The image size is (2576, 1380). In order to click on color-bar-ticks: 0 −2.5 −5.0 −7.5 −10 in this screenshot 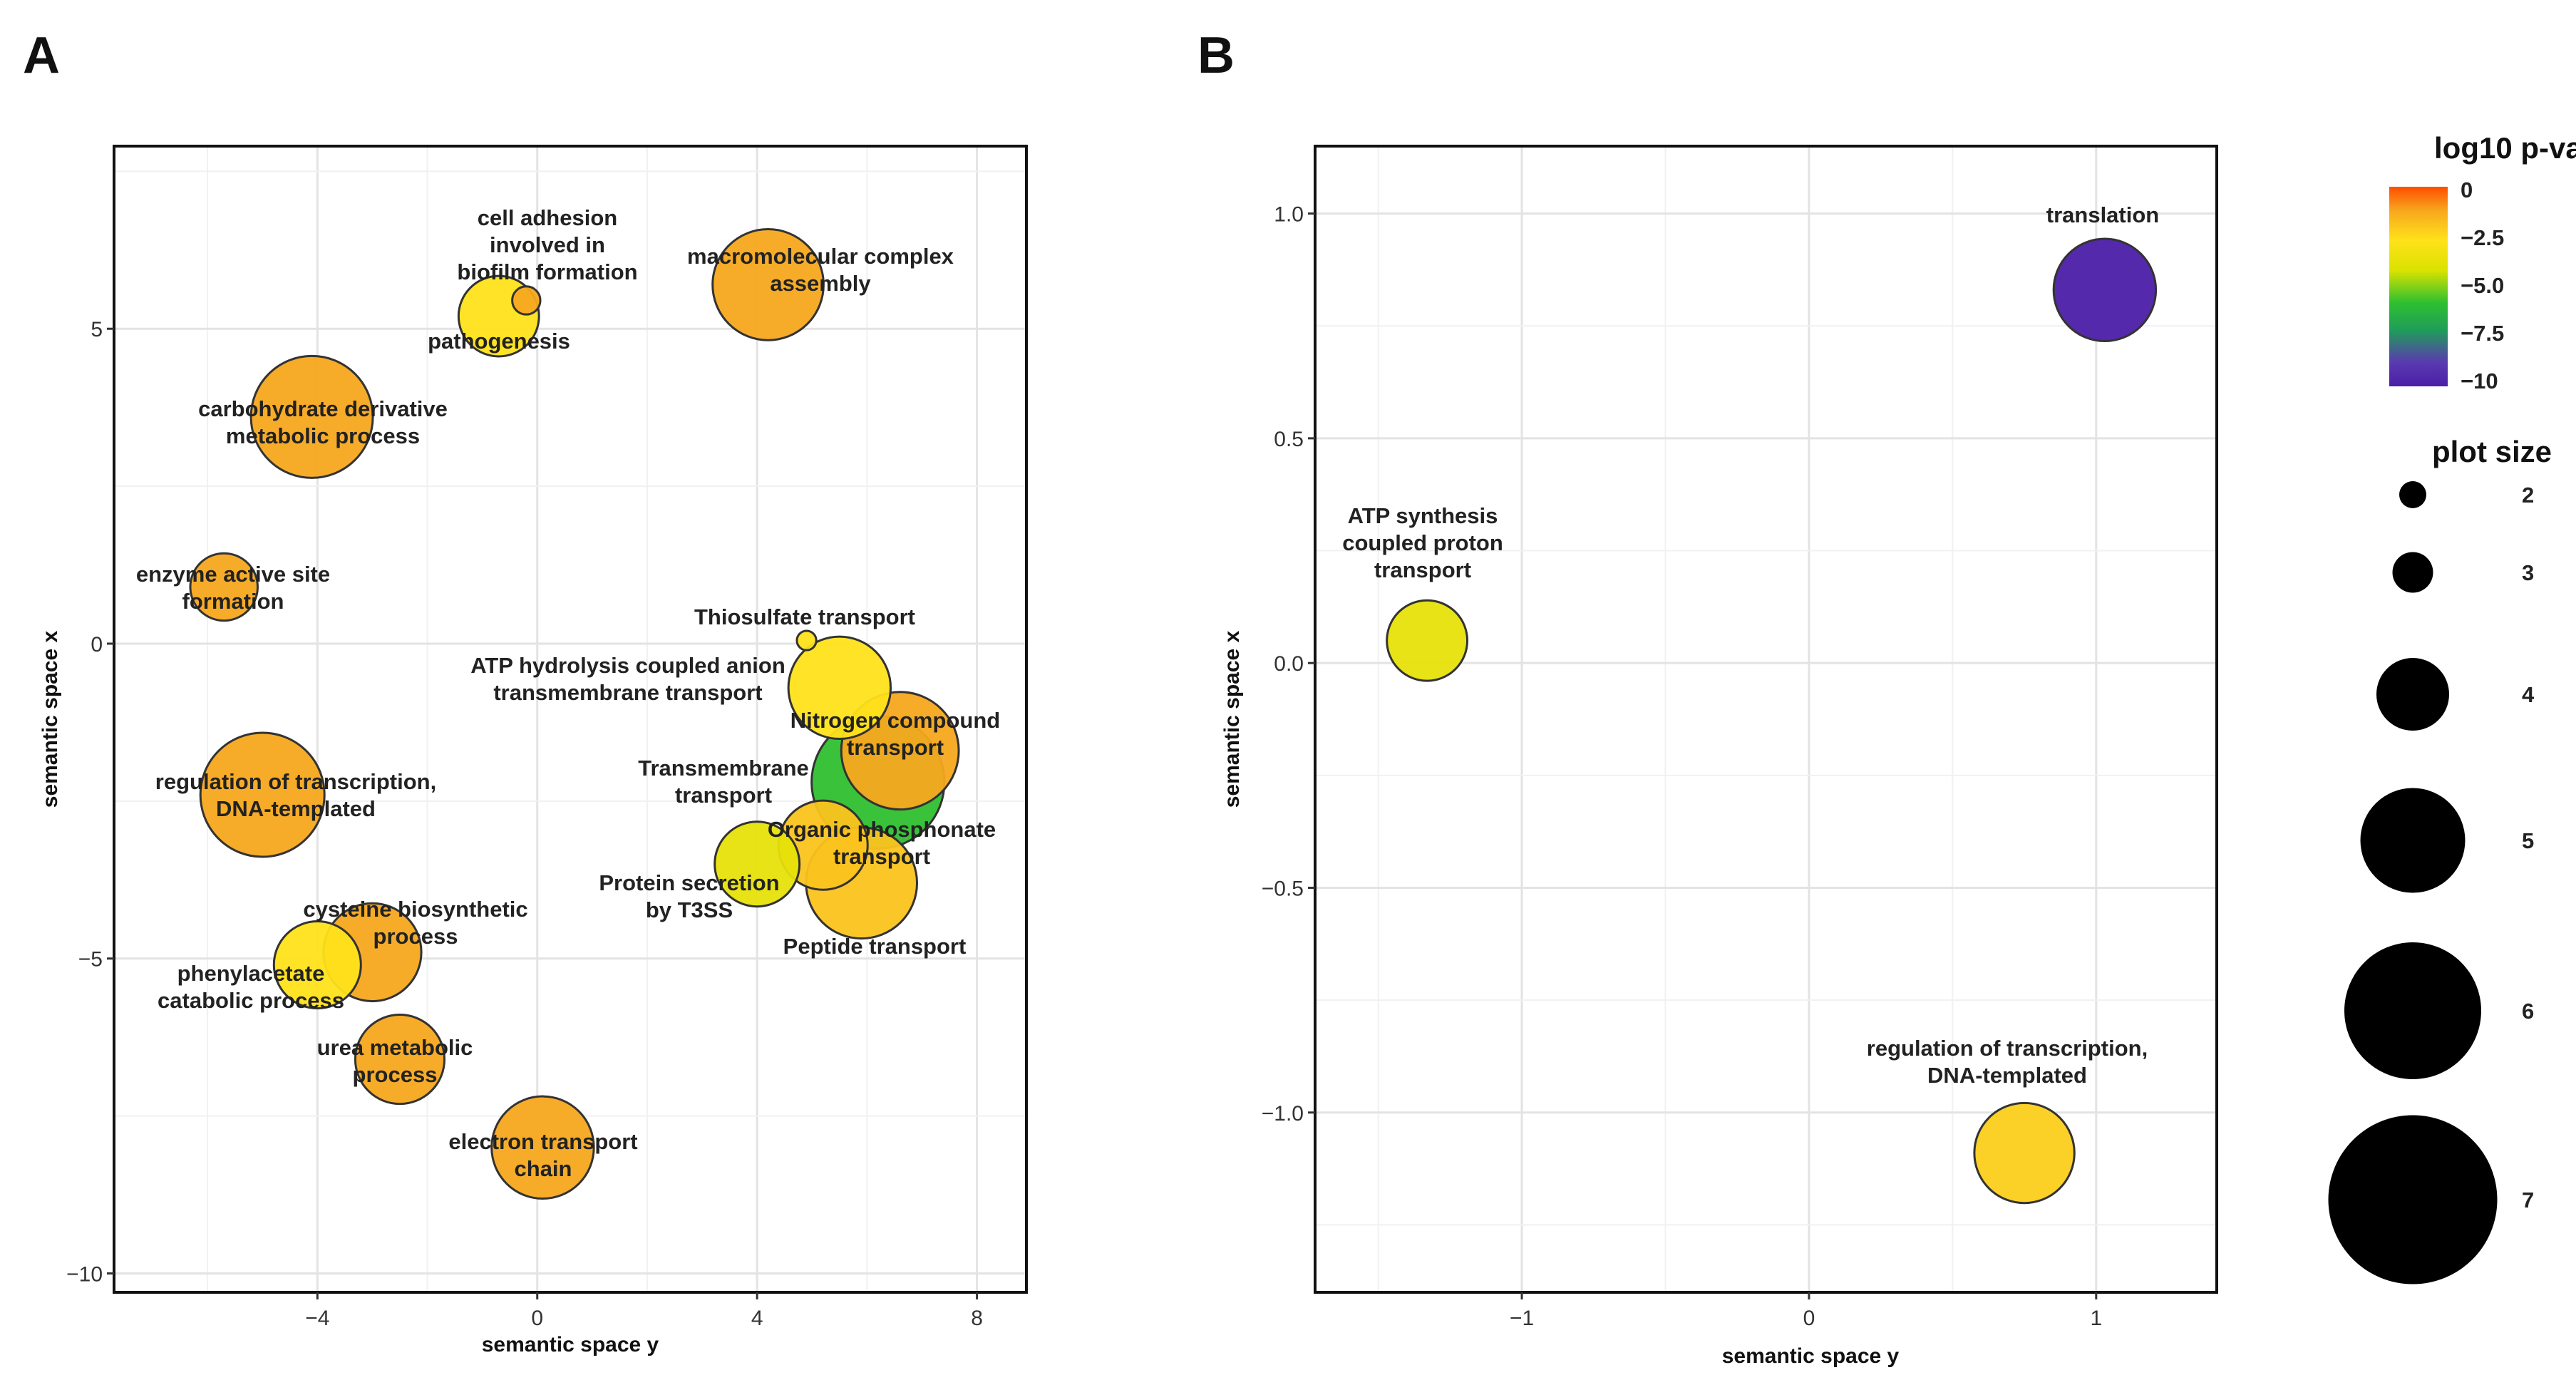, I will do `click(2476, 285)`.